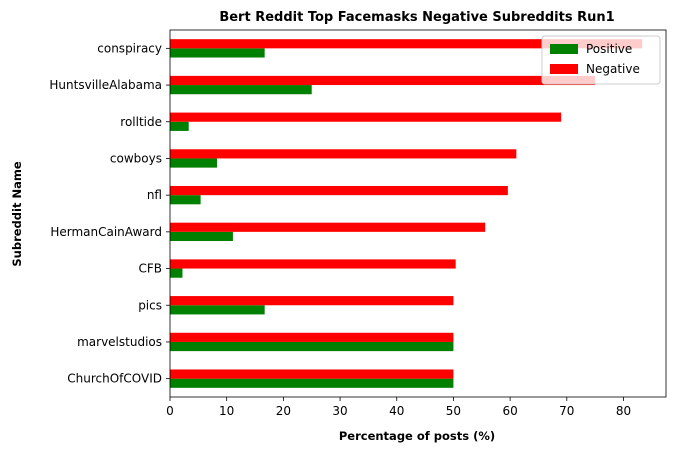  Describe the element at coordinates (312, 346) in the screenshot. I see `bar-positive-marvelstudios` at that location.